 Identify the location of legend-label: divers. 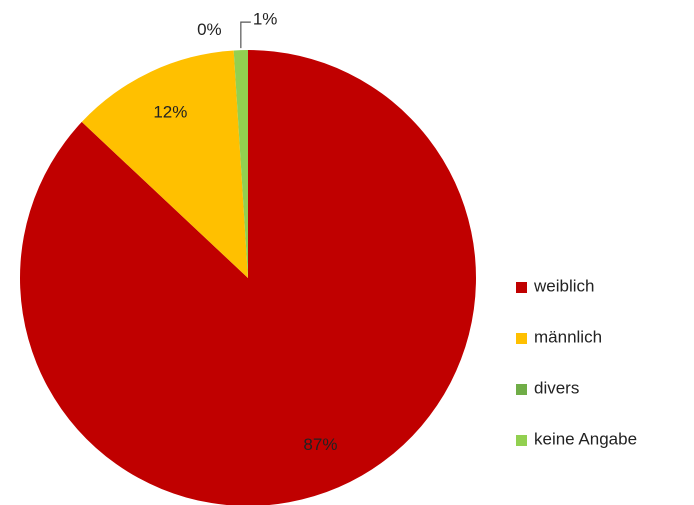
(556, 387).